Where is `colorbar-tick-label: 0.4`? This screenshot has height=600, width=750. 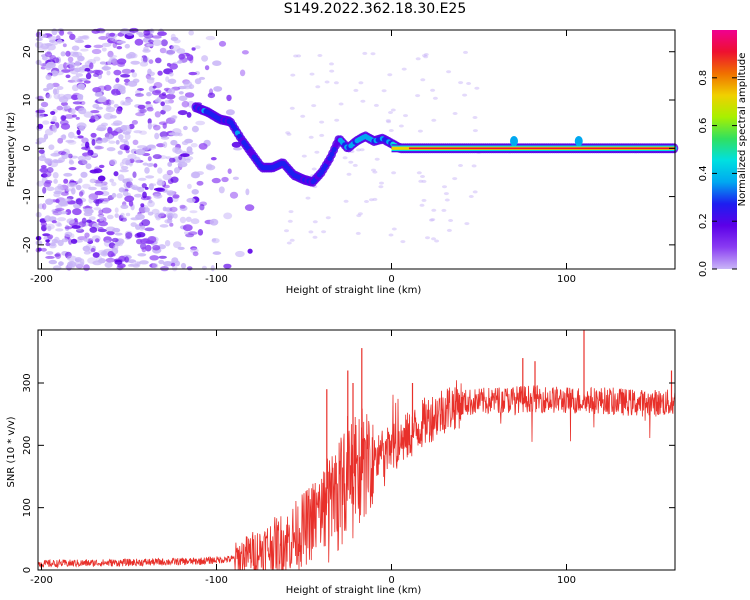 colorbar-tick-label: 0.4 is located at coordinates (703, 173).